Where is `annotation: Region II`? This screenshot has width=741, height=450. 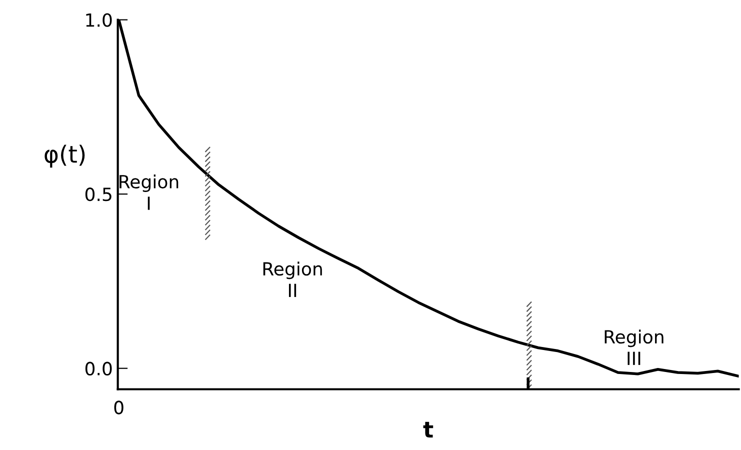 annotation: Region II is located at coordinates (292, 279).